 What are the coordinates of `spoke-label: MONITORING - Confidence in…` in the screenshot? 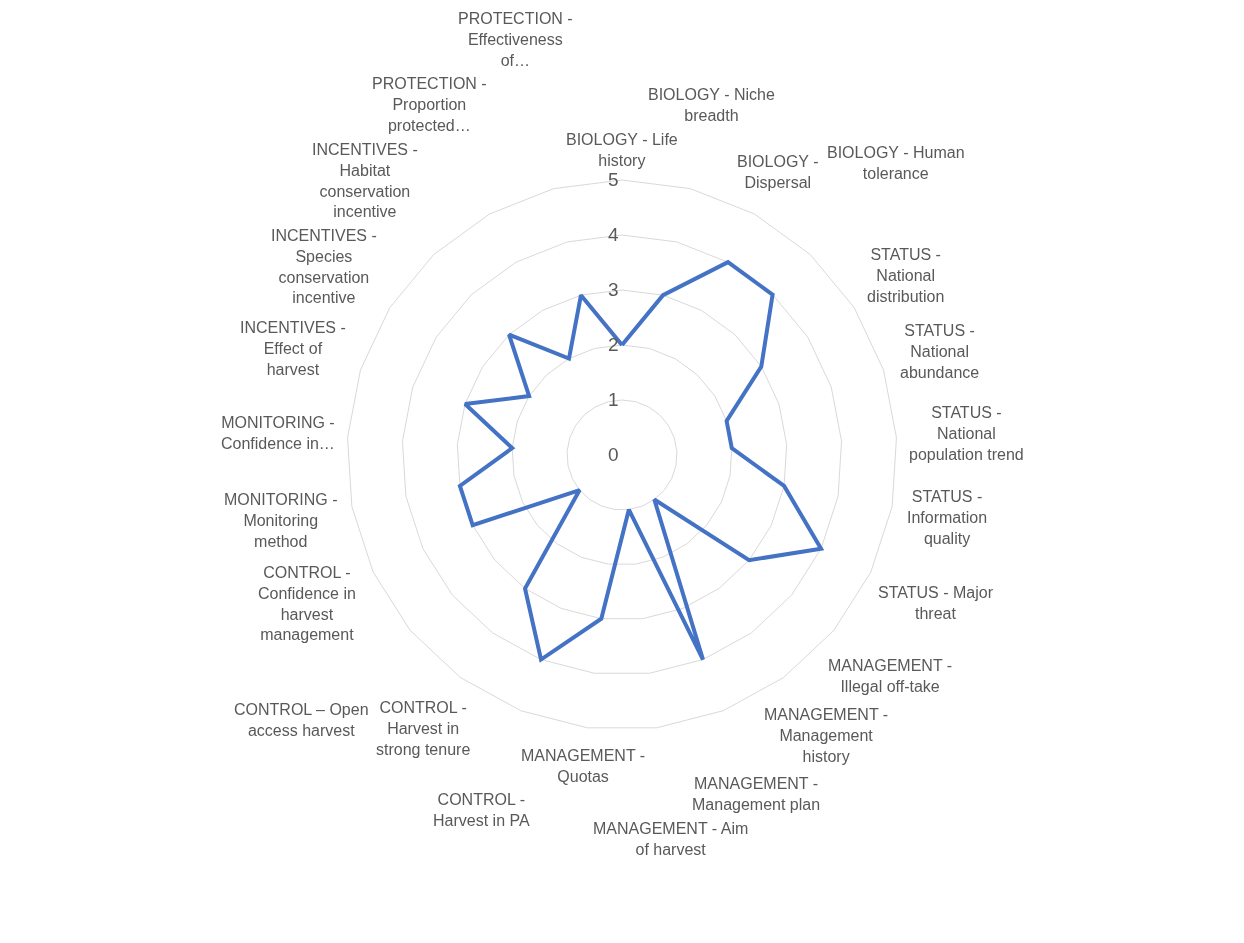 It's located at (278, 433).